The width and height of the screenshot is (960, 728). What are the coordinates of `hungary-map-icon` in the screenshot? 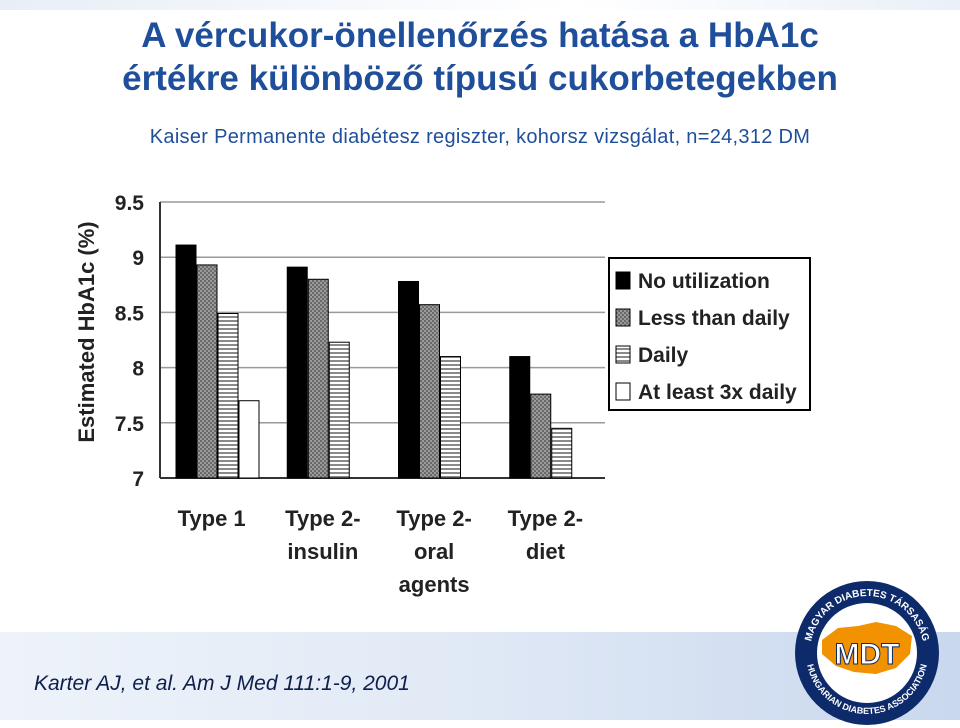 It's located at (867, 648).